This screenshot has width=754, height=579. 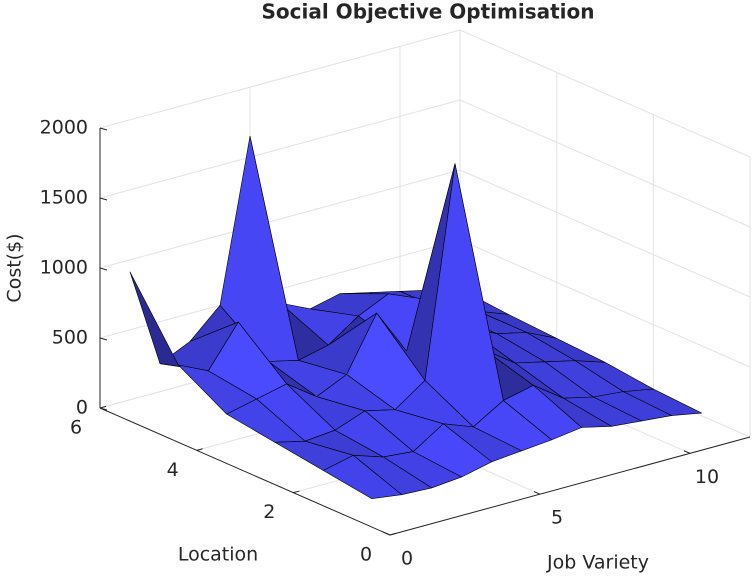 What do you see at coordinates (218, 555) in the screenshot?
I see `y-axis-title: Location` at bounding box center [218, 555].